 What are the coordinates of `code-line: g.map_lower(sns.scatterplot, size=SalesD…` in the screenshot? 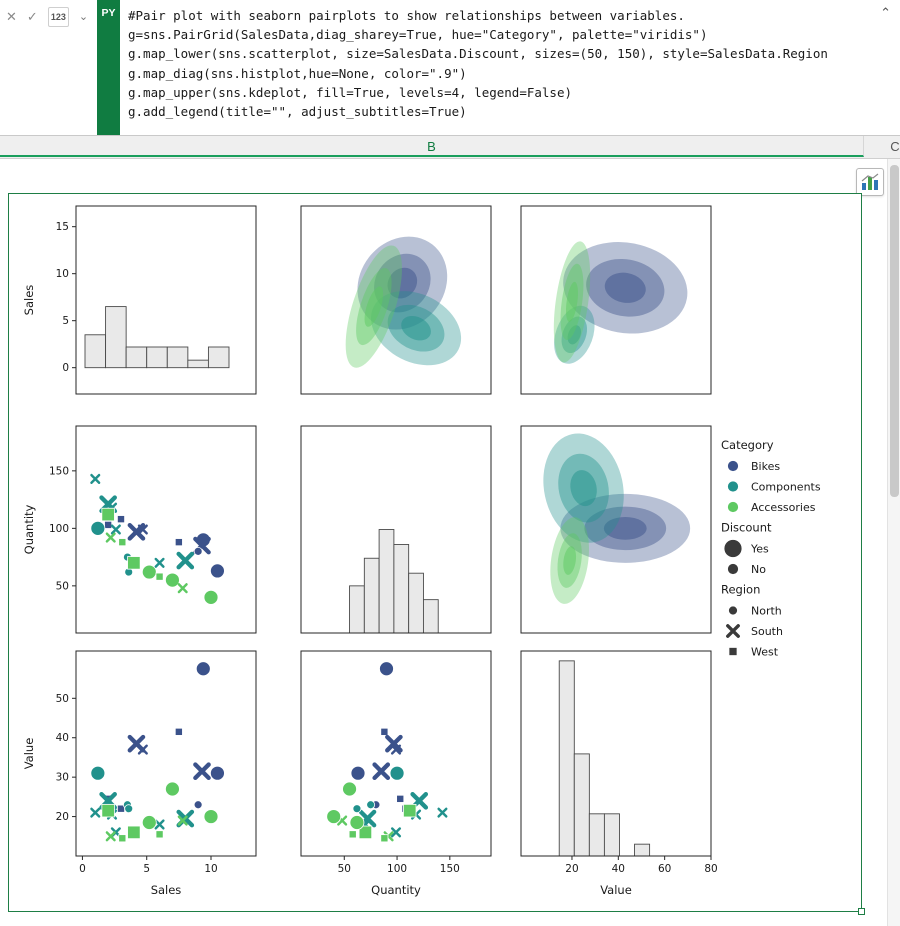 It's located at (478, 54).